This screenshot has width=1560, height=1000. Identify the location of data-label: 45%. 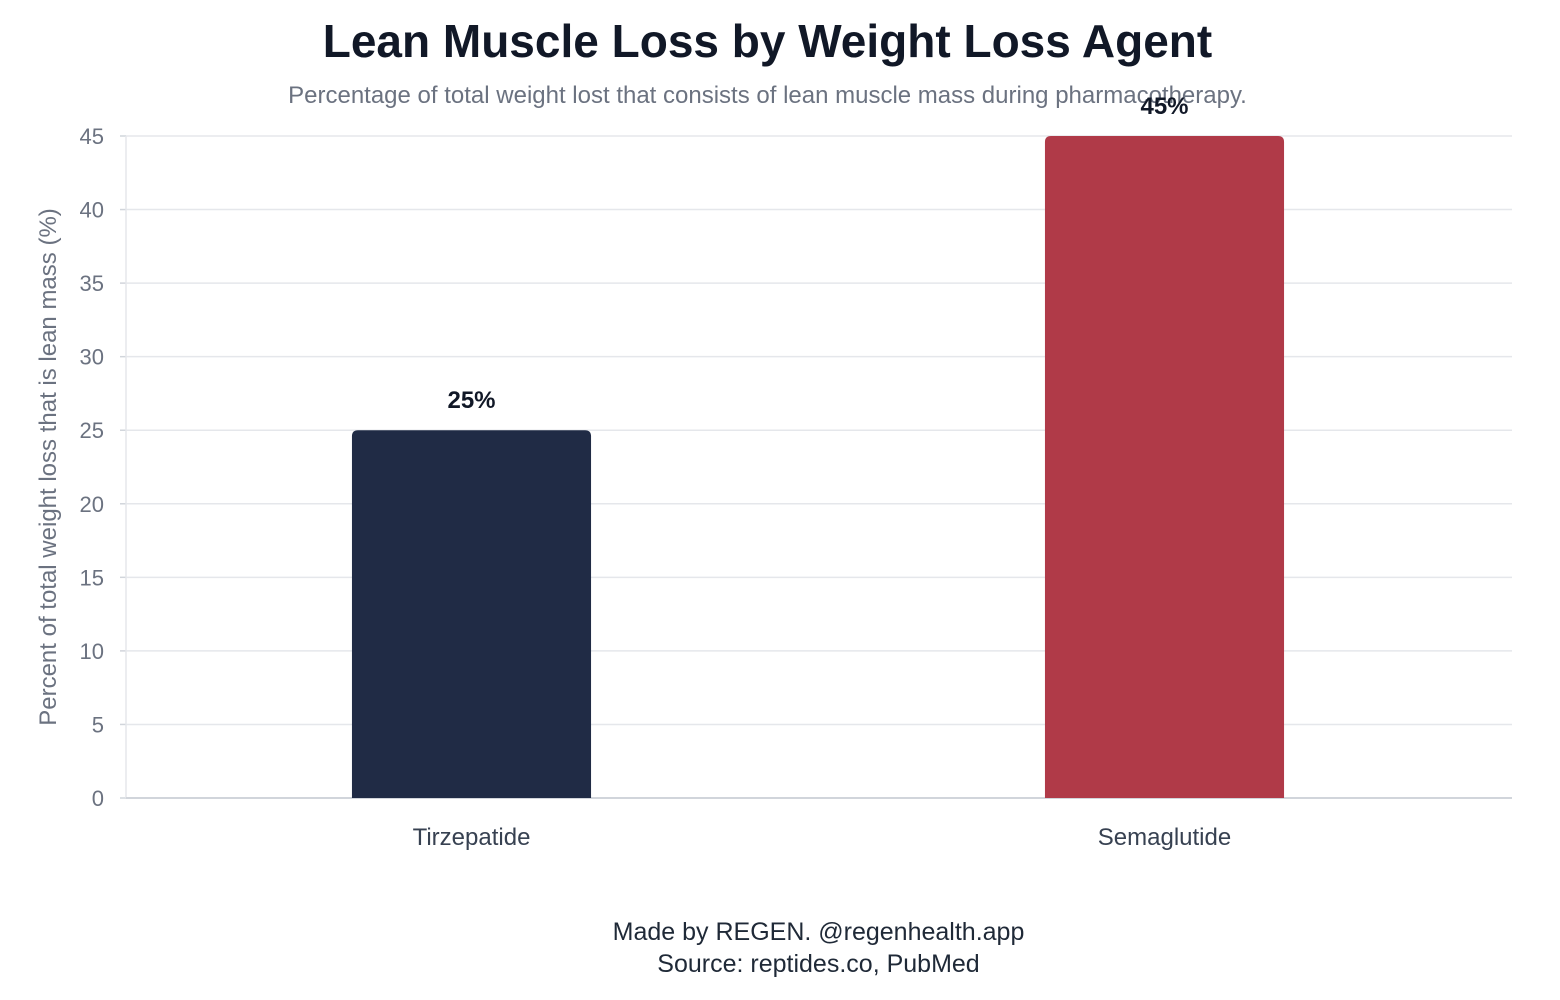
(1164, 106).